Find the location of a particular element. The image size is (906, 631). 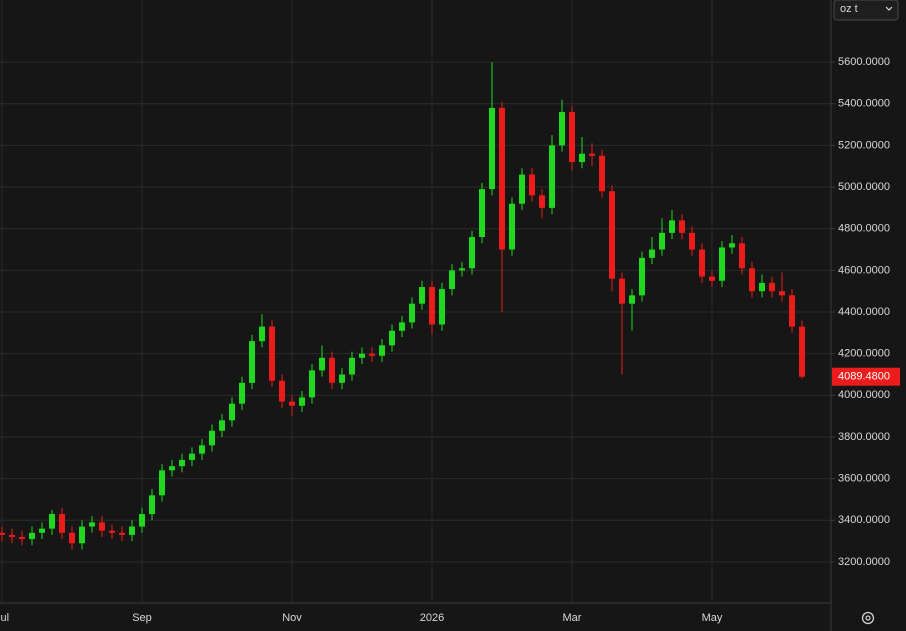

x-tick-label: Nov is located at coordinates (292, 618).